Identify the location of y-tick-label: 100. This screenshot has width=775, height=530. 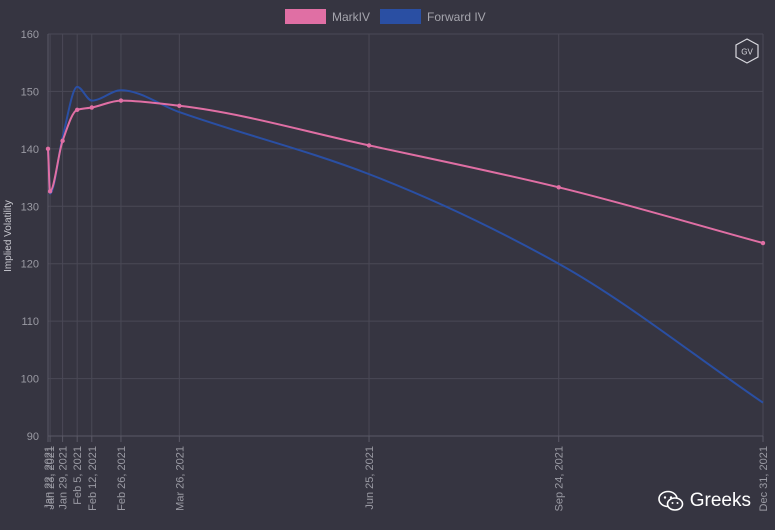
(30, 380).